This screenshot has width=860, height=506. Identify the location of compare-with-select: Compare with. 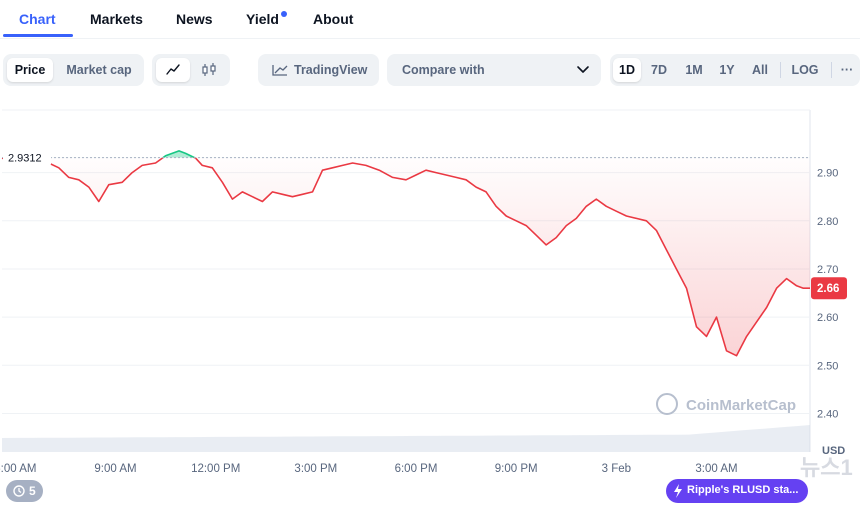
(494, 70).